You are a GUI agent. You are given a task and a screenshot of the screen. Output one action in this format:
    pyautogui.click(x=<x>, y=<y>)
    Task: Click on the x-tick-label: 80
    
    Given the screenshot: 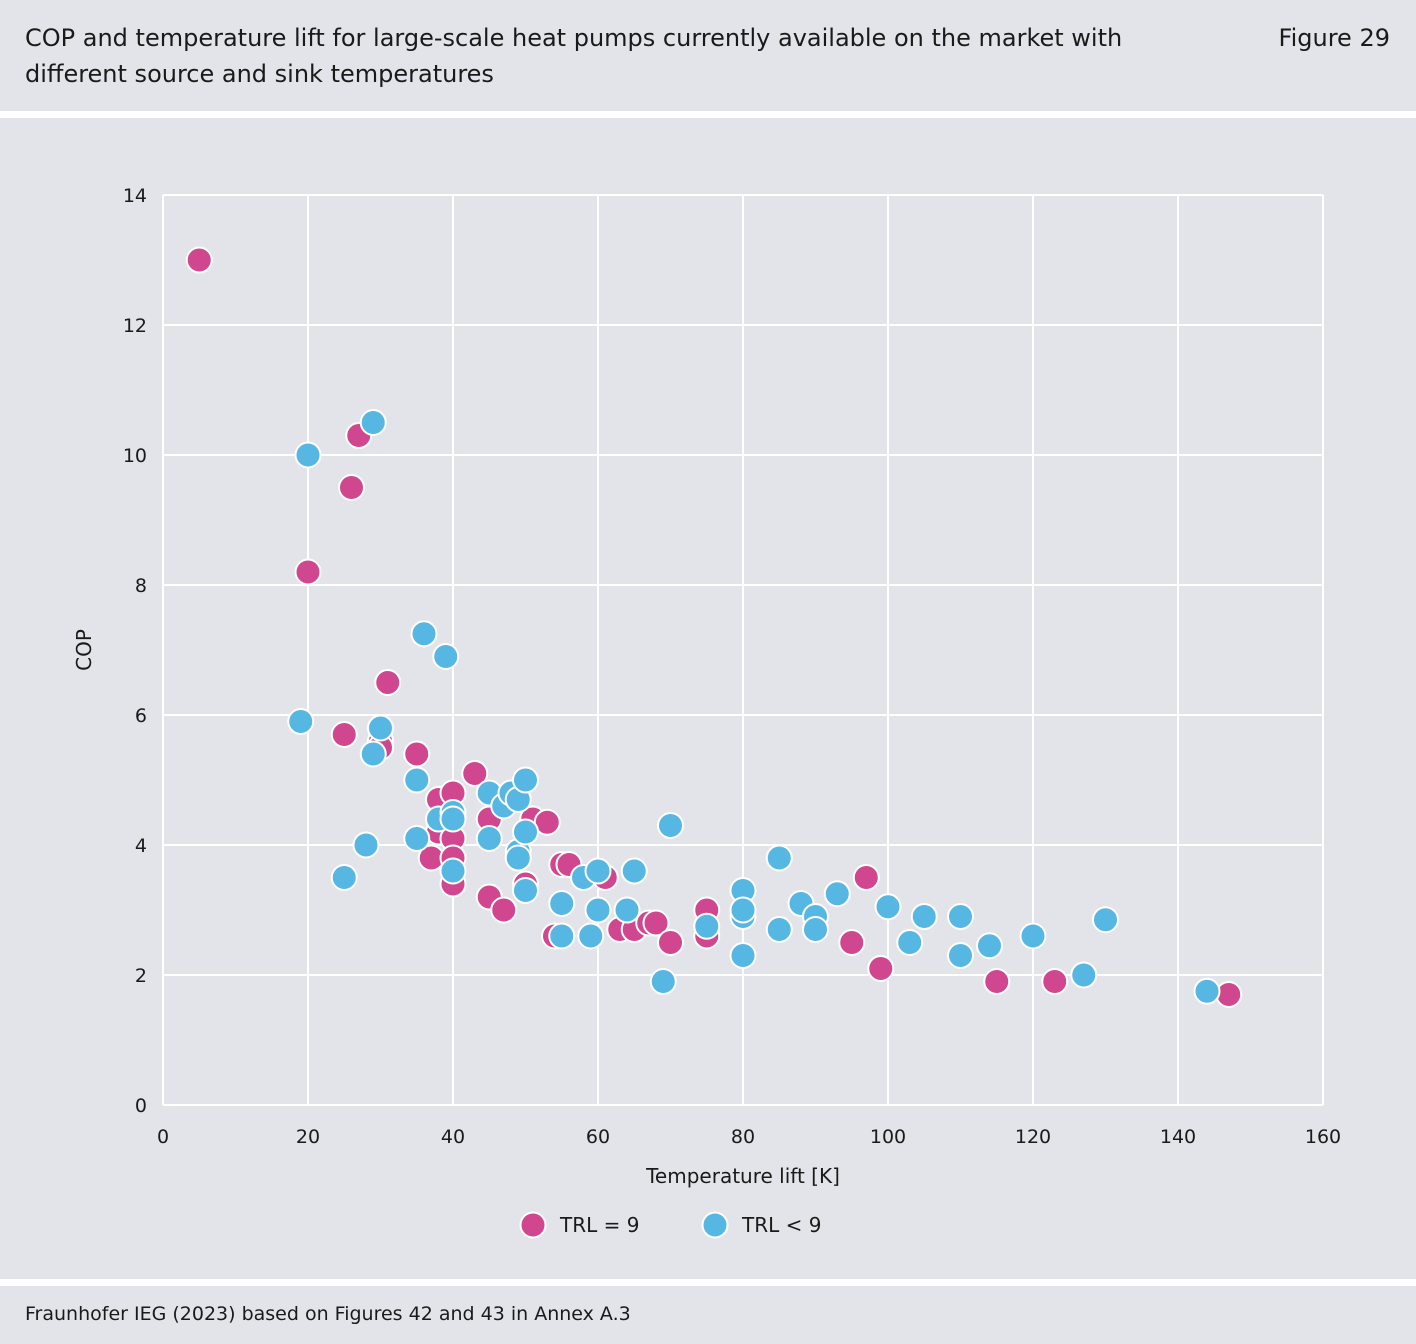 What is the action you would take?
    pyautogui.click(x=743, y=1137)
    